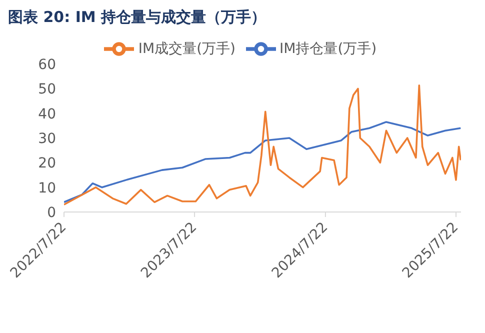  What do you see at coordinates (47, 164) in the screenshot?
I see `y-tick-label: 20` at bounding box center [47, 164].